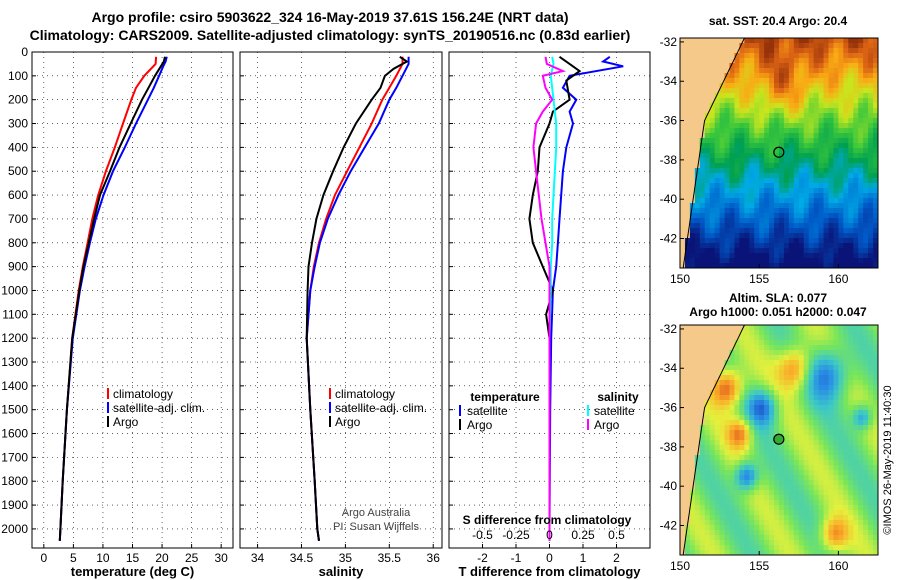 This screenshot has width=900, height=580. I want to click on y-tick-label: 200, so click(18, 100).